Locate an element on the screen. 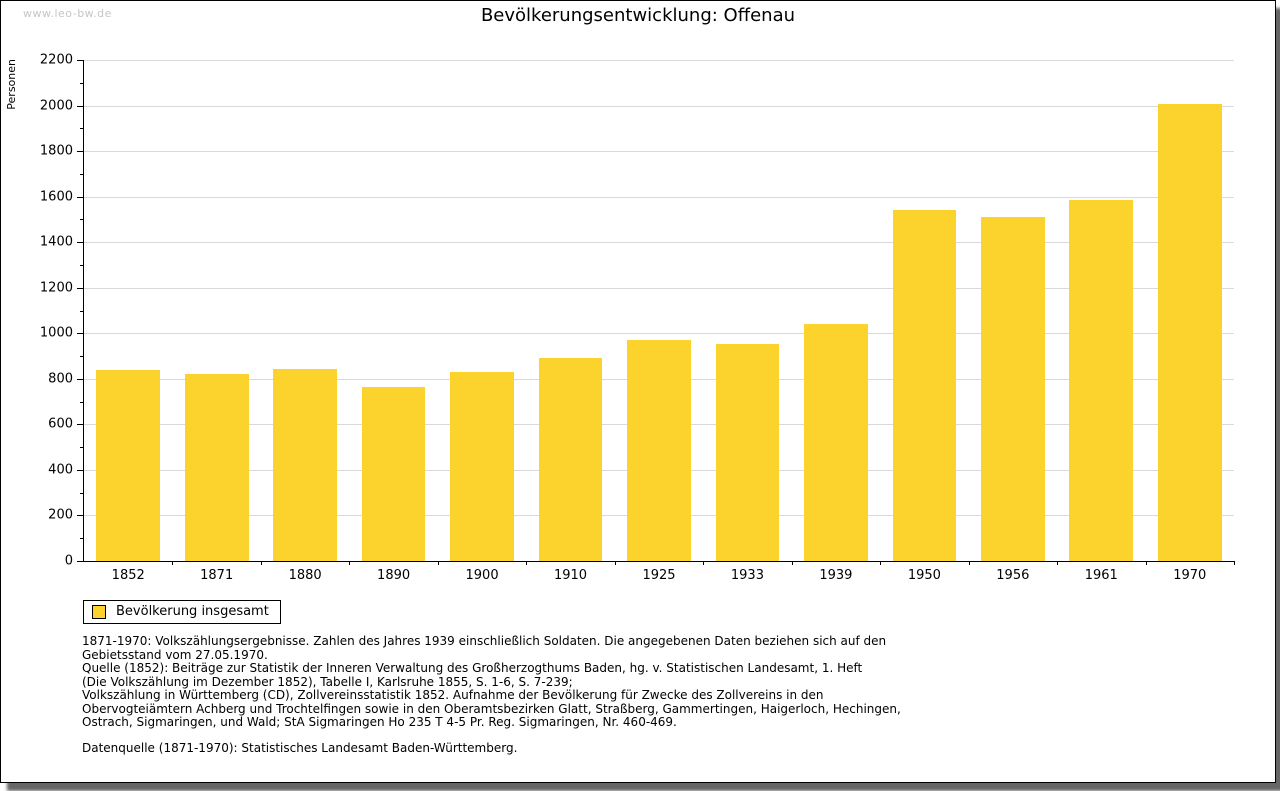  y-axis-tick-label: 1200 is located at coordinates (56, 288).